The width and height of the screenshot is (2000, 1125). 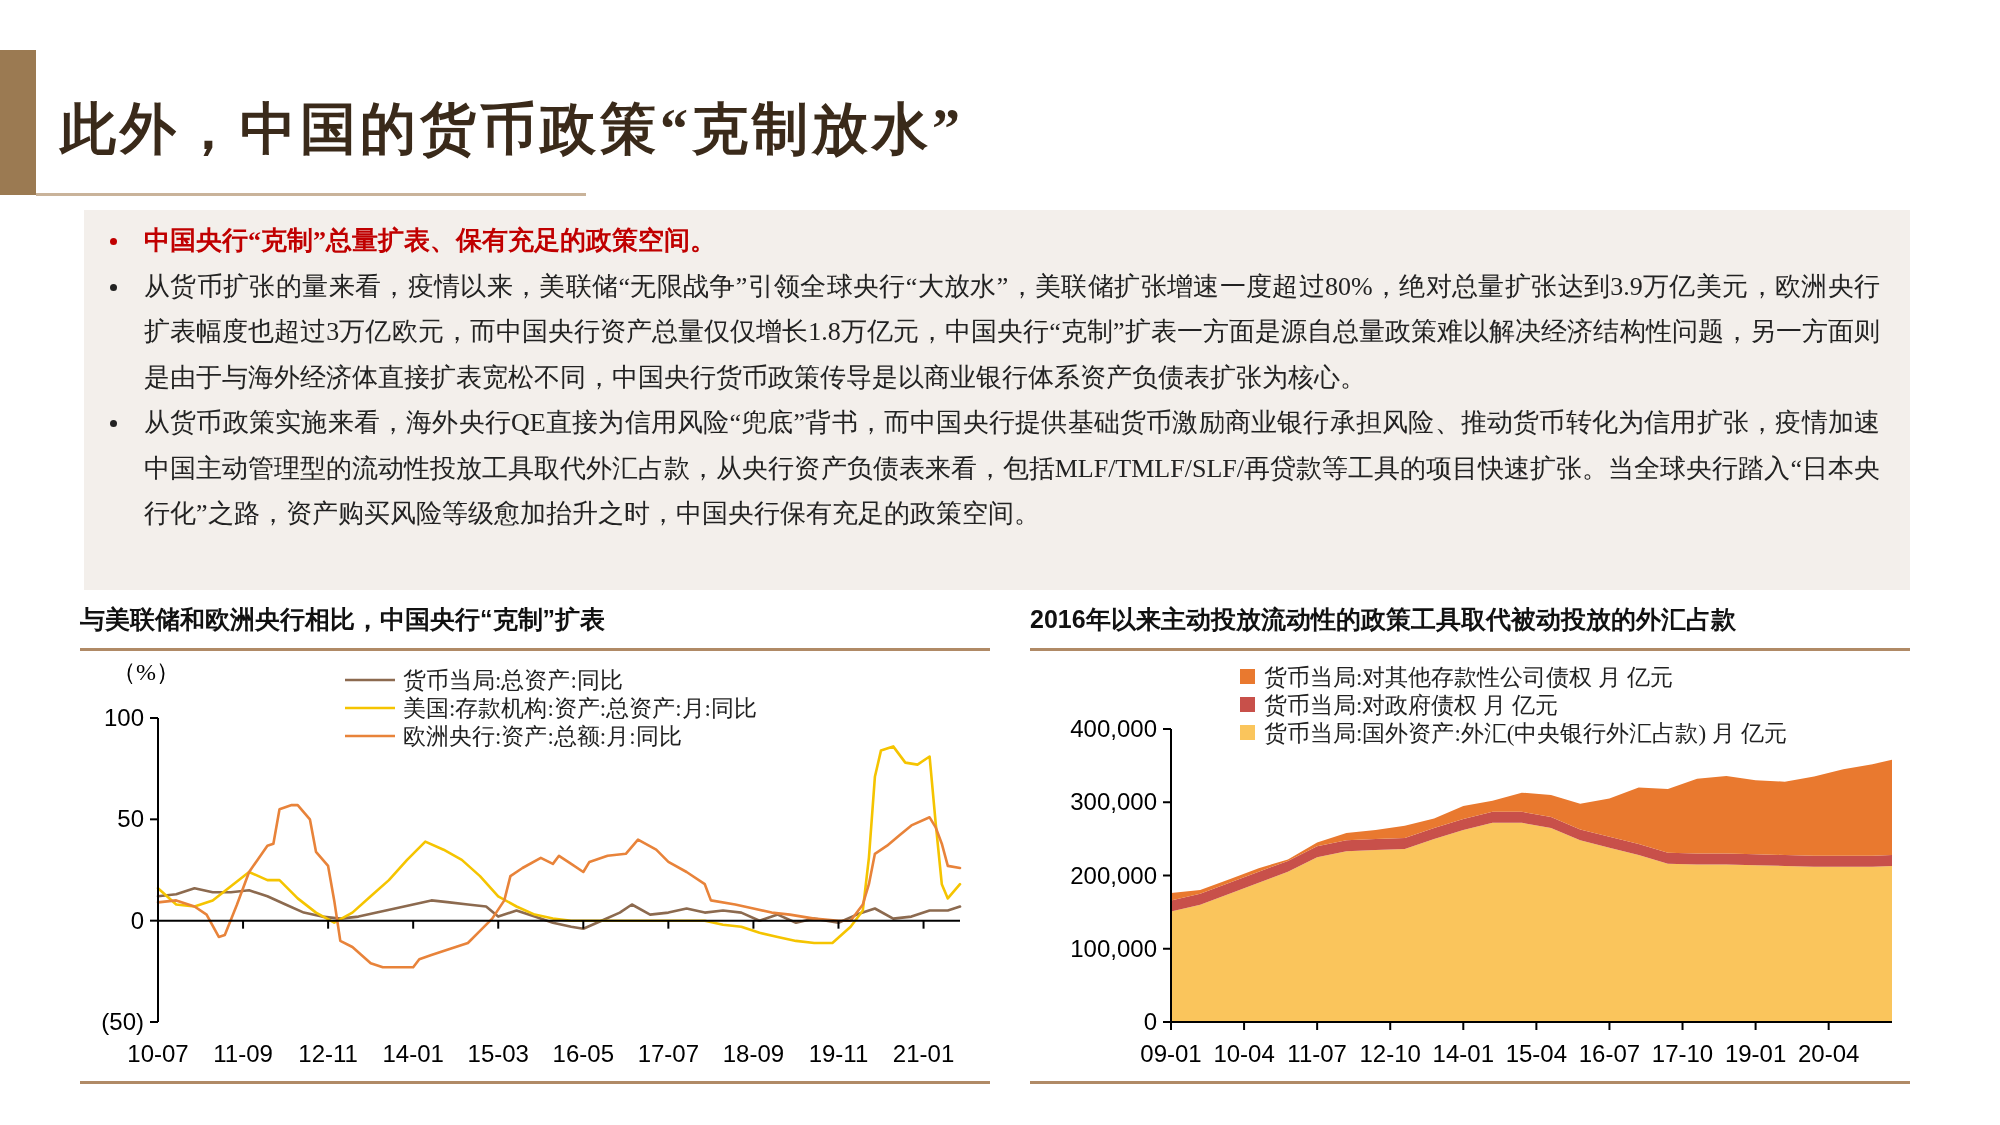 What do you see at coordinates (146, 672) in the screenshot?
I see `y-axis-title: （%）` at bounding box center [146, 672].